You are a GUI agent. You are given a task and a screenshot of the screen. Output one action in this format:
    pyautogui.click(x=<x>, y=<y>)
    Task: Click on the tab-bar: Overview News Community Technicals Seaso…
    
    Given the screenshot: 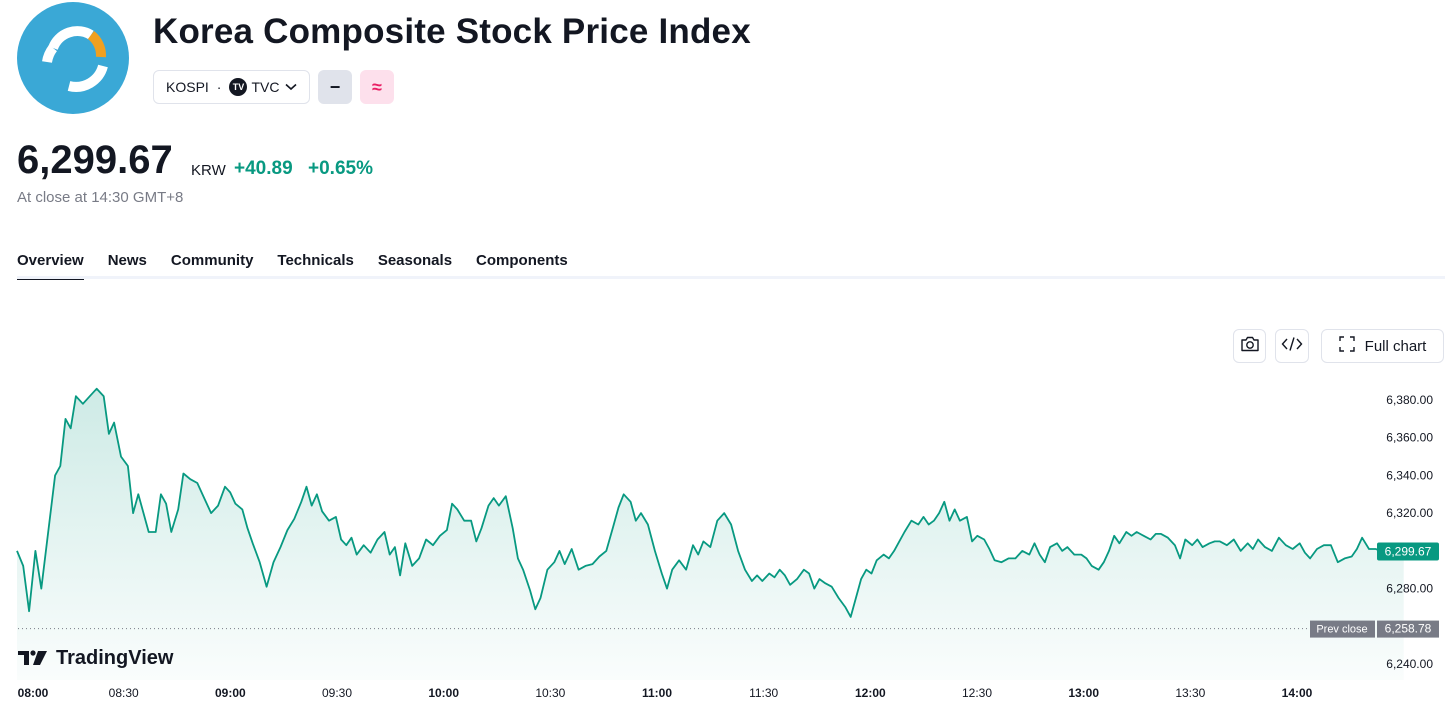 What is the action you would take?
    pyautogui.click(x=304, y=266)
    